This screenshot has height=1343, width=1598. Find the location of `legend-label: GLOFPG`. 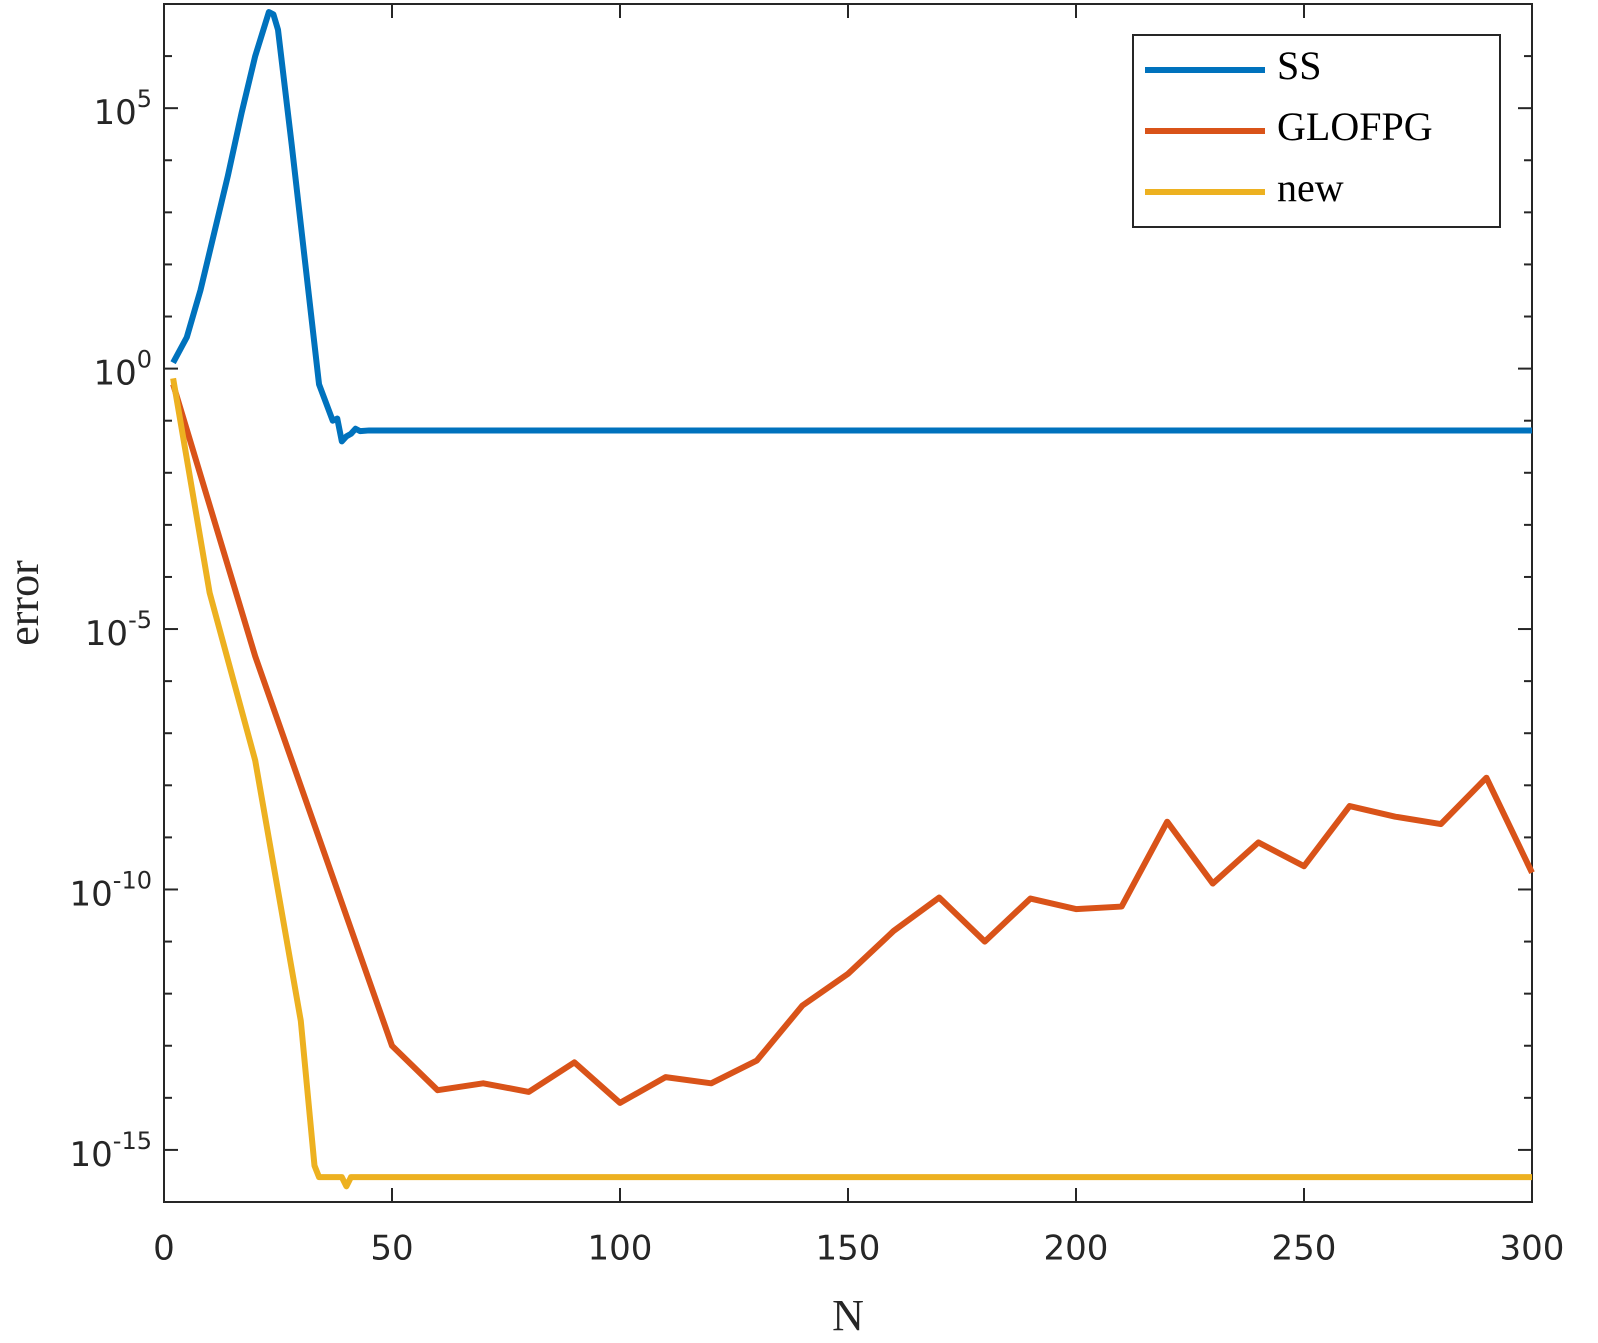

legend-label: GLOFPG is located at coordinates (1355, 126).